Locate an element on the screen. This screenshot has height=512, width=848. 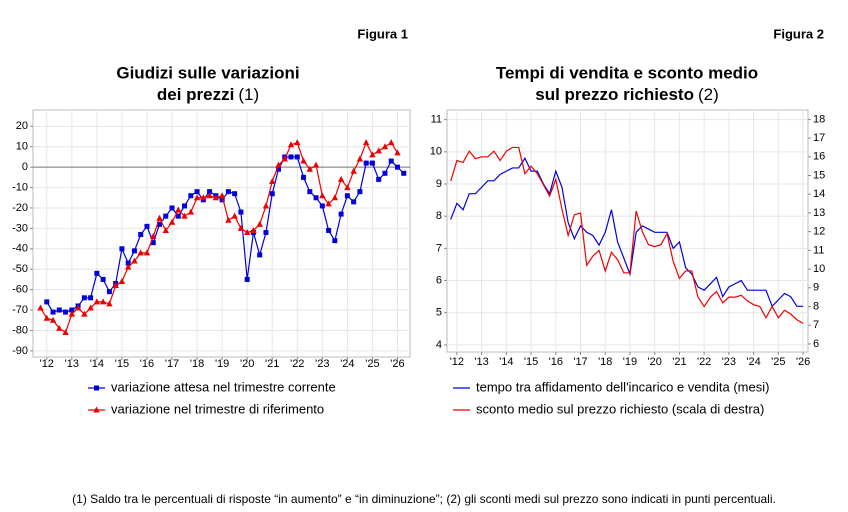
legend-label: variazione nel trimestre di riferimento is located at coordinates (217, 408).